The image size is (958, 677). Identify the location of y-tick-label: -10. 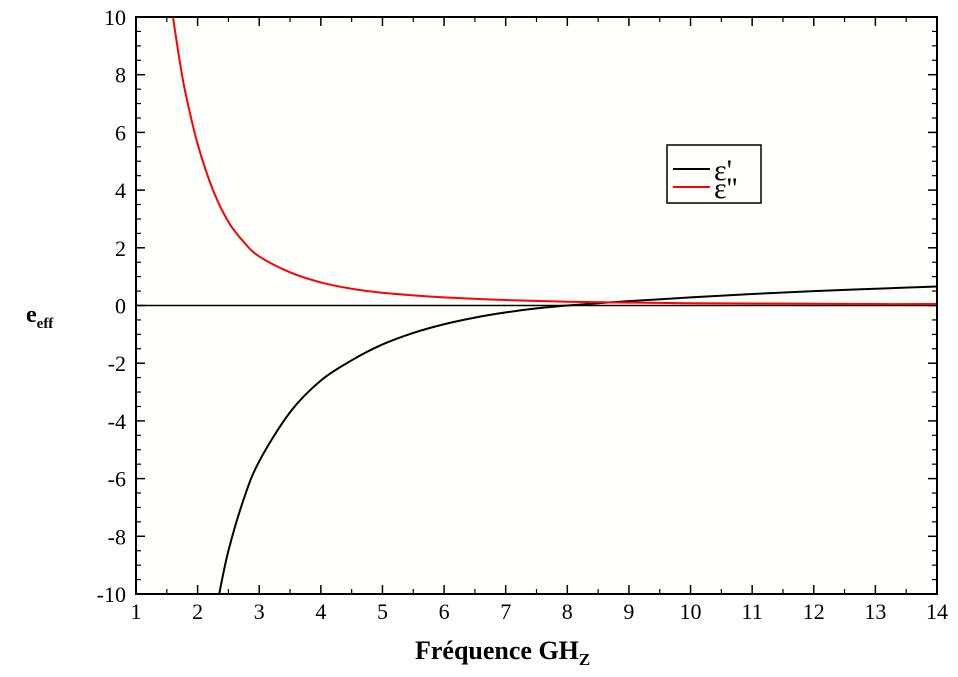
(111, 594).